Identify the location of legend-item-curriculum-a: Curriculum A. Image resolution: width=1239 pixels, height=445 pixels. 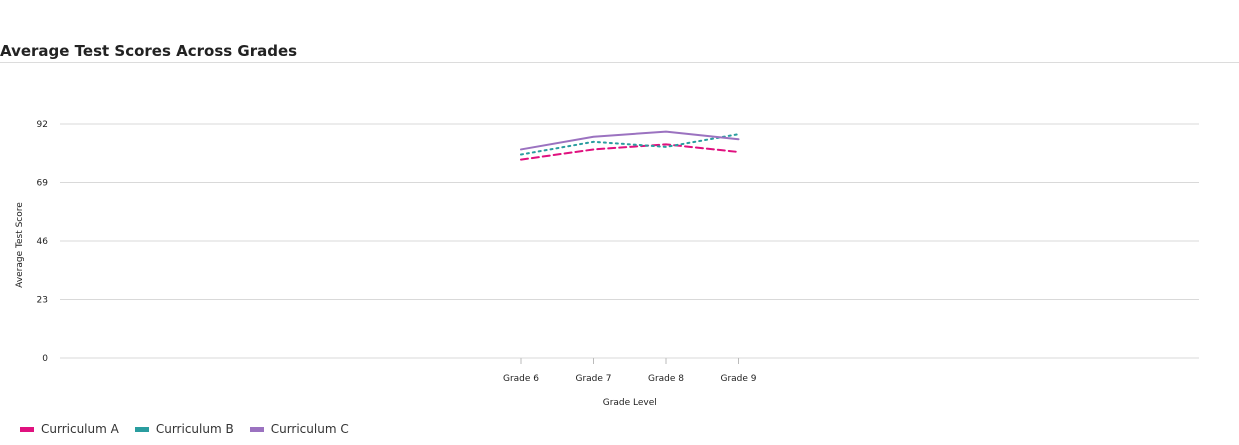
(69, 429).